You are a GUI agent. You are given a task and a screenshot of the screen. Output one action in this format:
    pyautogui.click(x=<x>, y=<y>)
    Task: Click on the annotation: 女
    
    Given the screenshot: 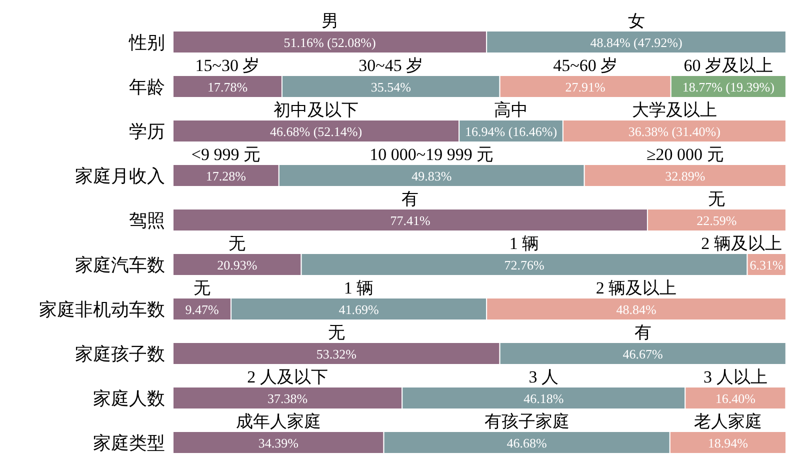 What is the action you would take?
    pyautogui.click(x=636, y=20)
    